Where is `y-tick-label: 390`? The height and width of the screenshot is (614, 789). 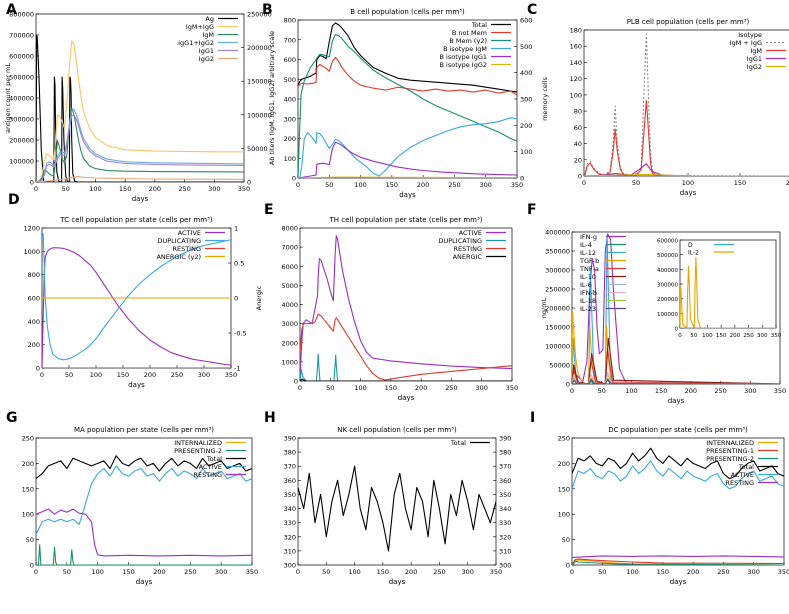
y-tick-label: 390 is located at coordinates (290, 439).